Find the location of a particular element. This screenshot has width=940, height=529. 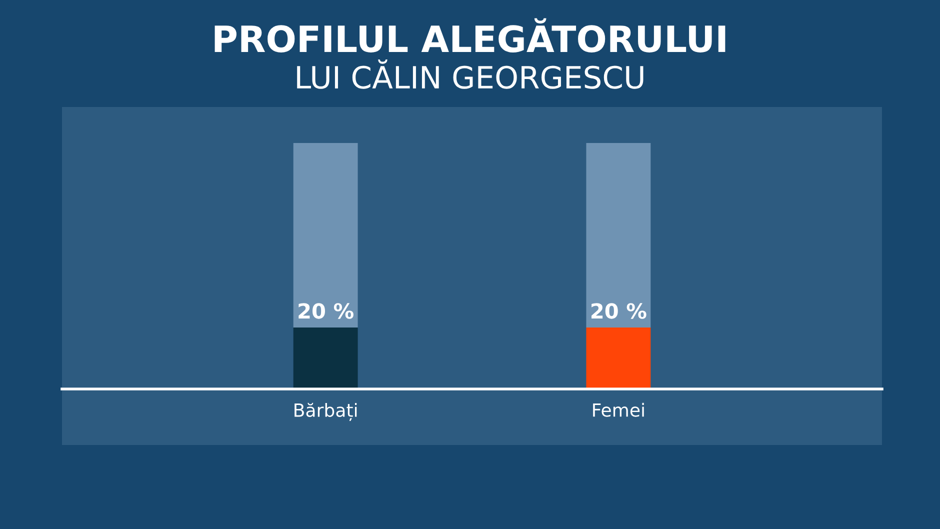

x-tick-label: Bărbați is located at coordinates (325, 412).